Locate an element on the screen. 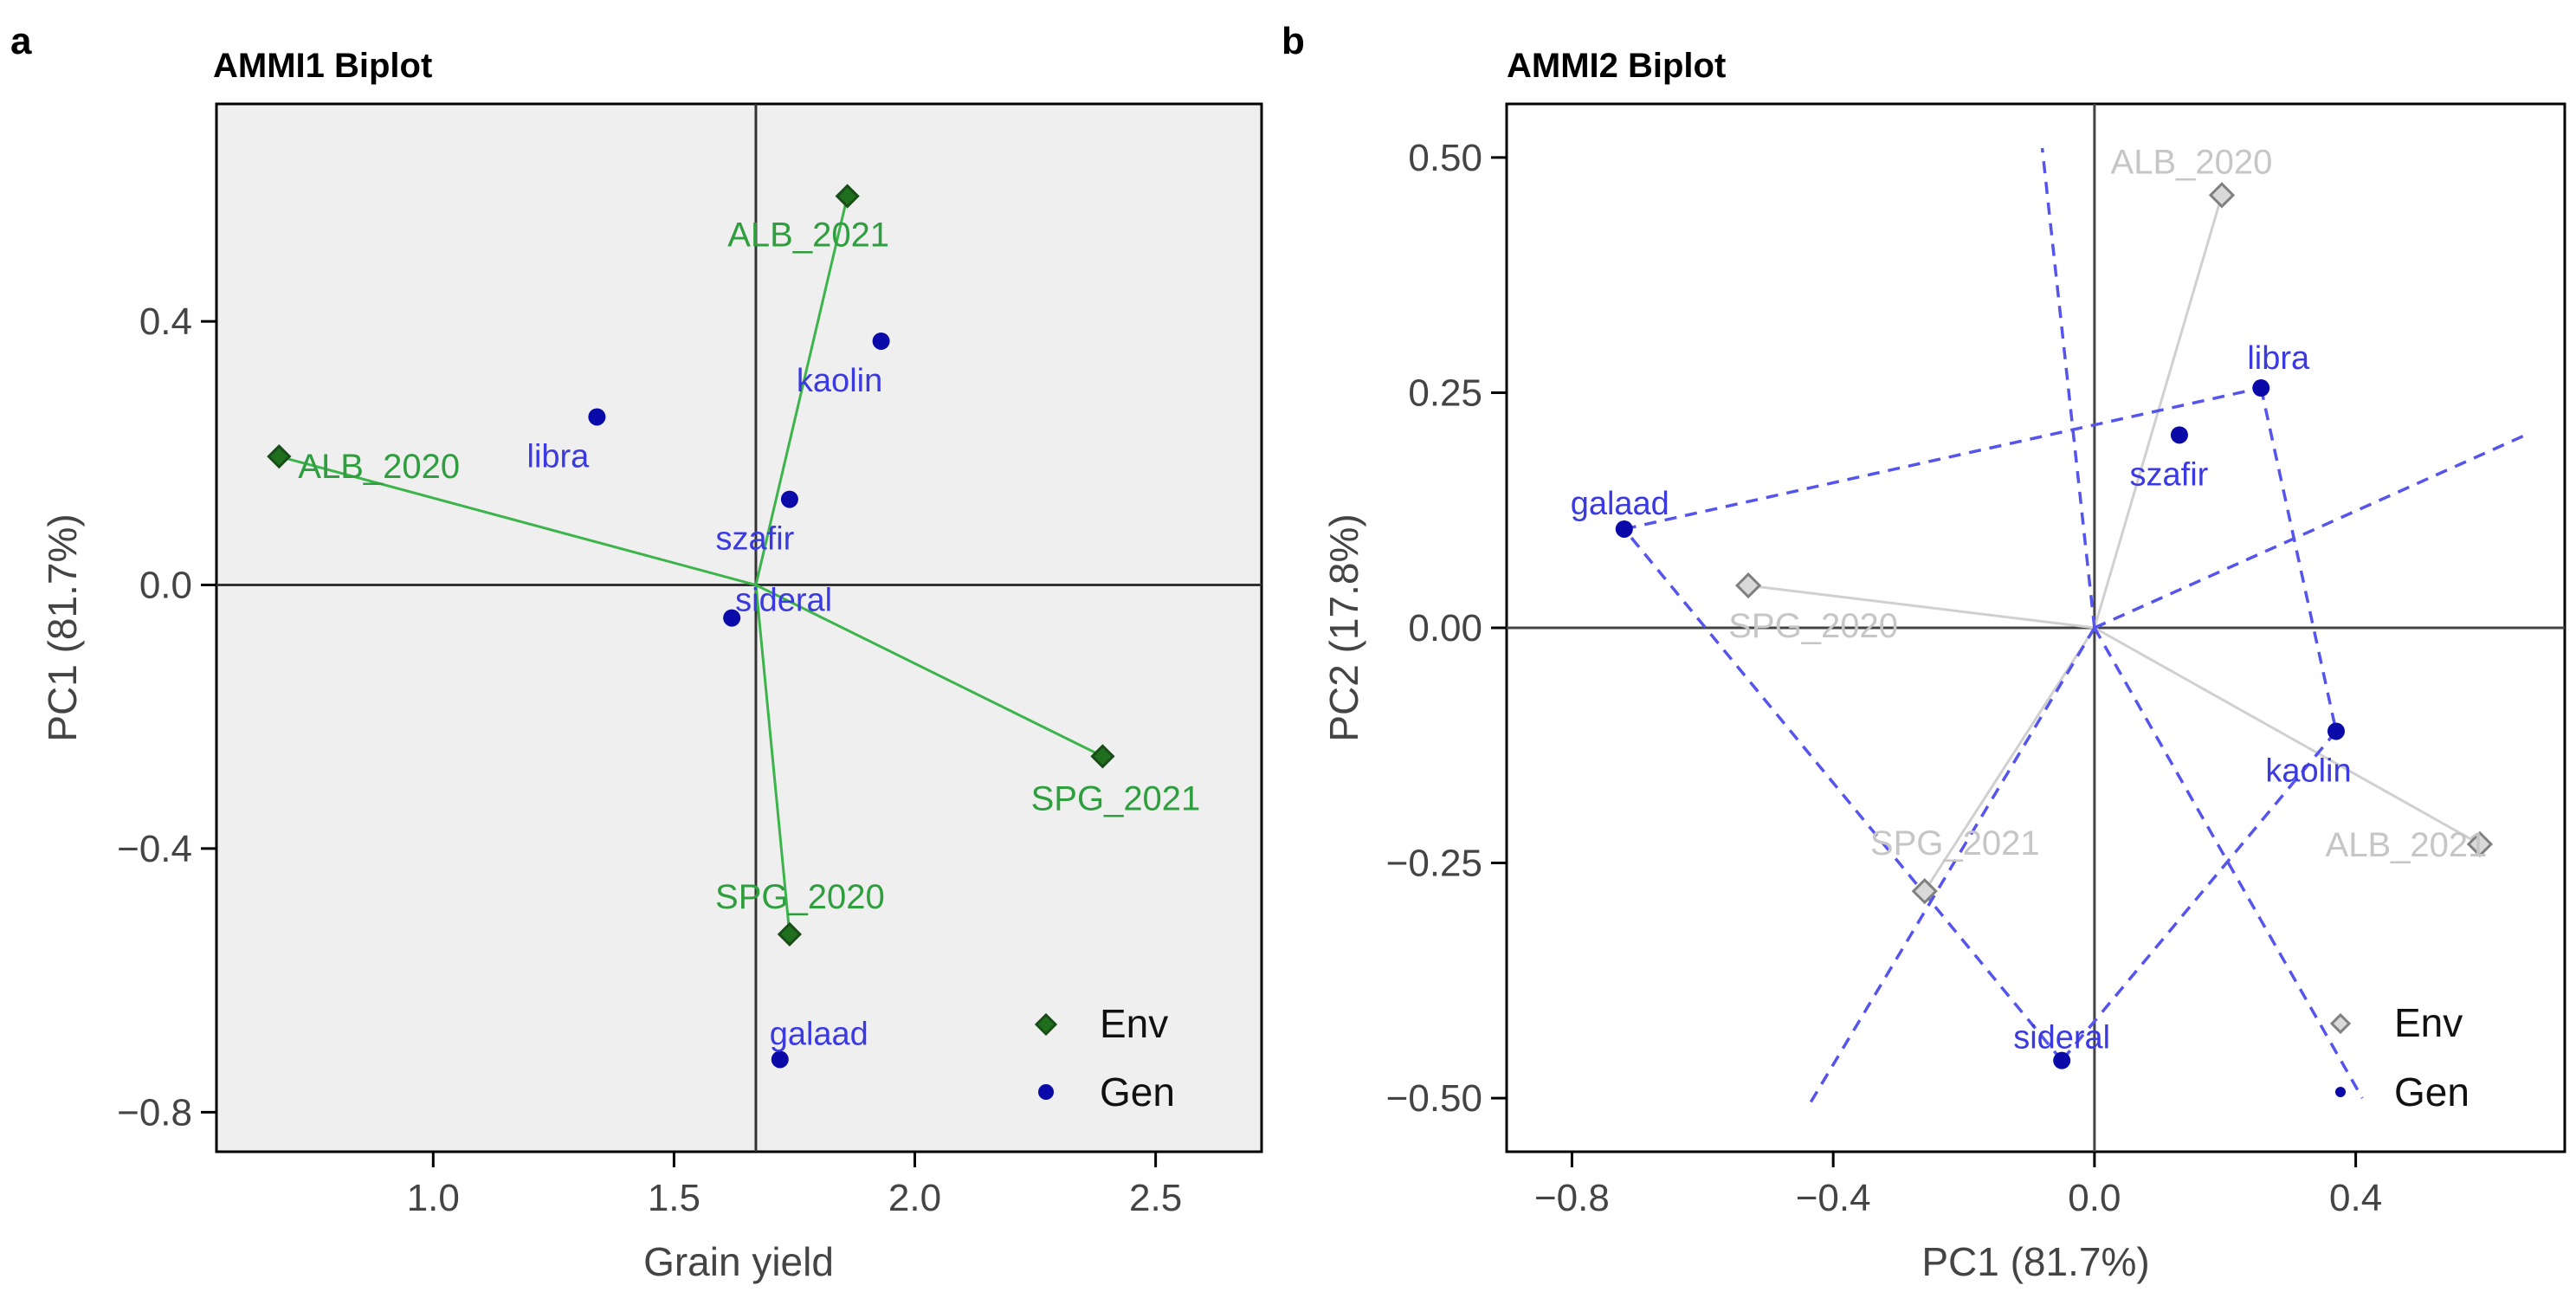 The height and width of the screenshot is (1305, 2576). ammi1-legend-env-marker is located at coordinates (1046, 1024).